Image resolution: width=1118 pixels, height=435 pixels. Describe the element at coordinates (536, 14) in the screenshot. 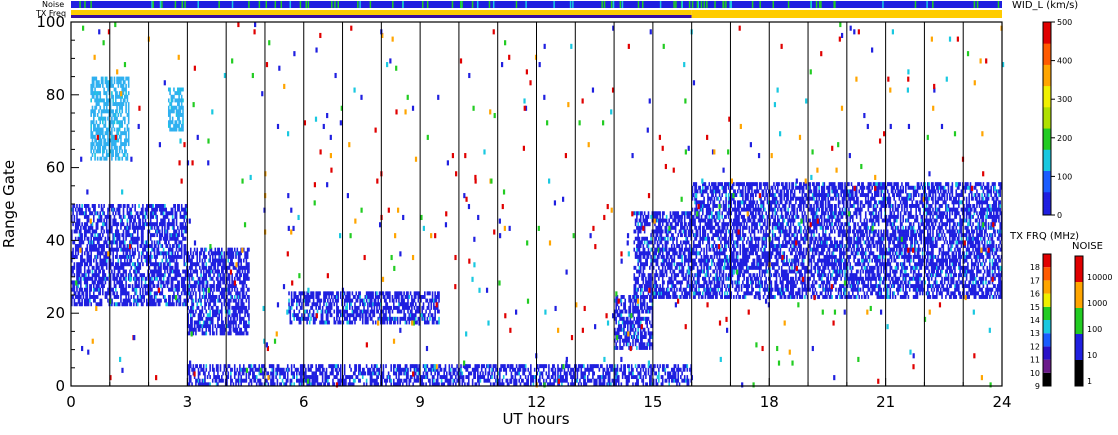

I see `txfreq-strip` at that location.